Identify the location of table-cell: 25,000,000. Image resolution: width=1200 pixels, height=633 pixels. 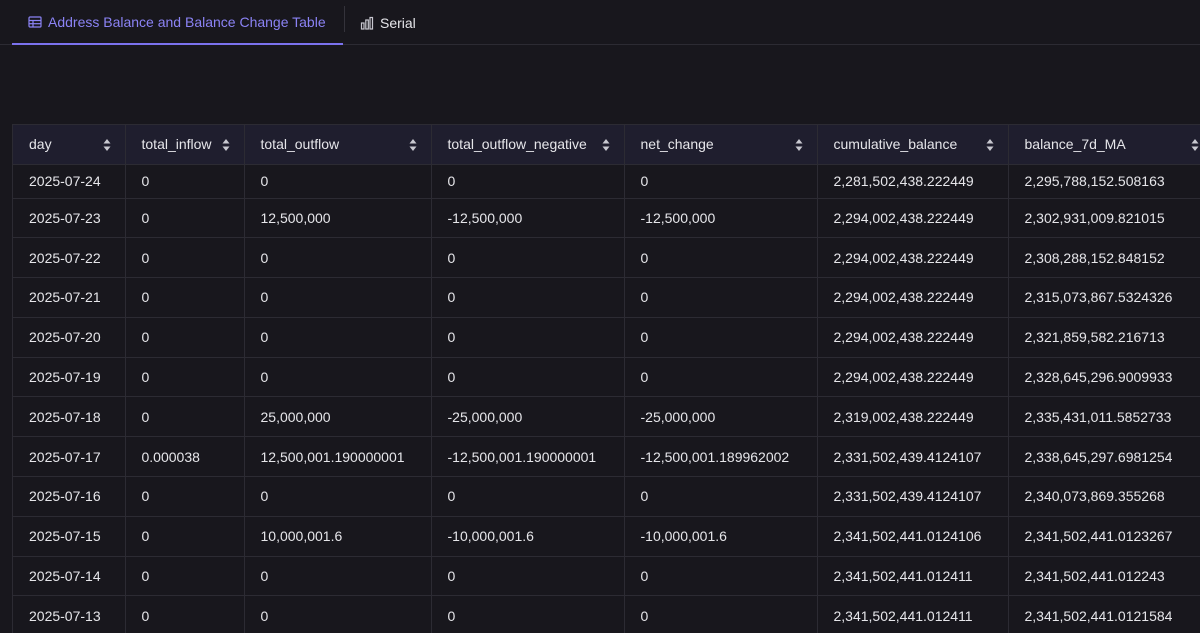
(338, 417).